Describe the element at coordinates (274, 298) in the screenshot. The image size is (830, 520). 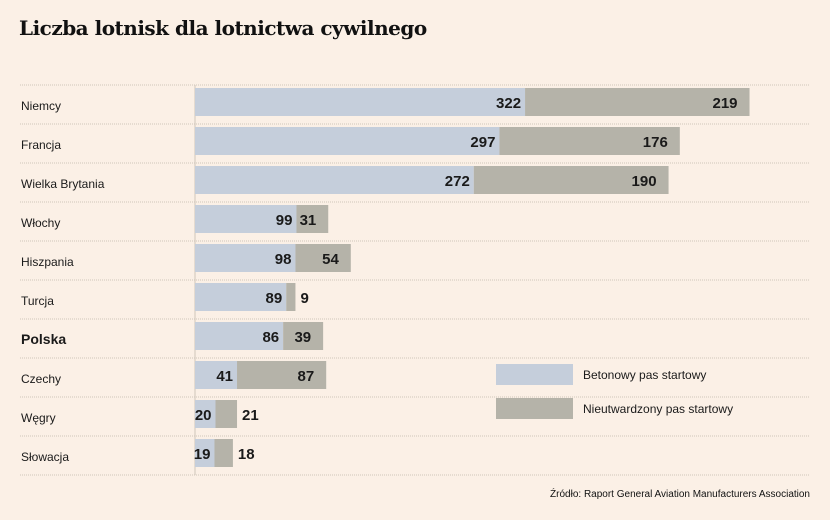
I see `value-label-betonowy: 89` at that location.